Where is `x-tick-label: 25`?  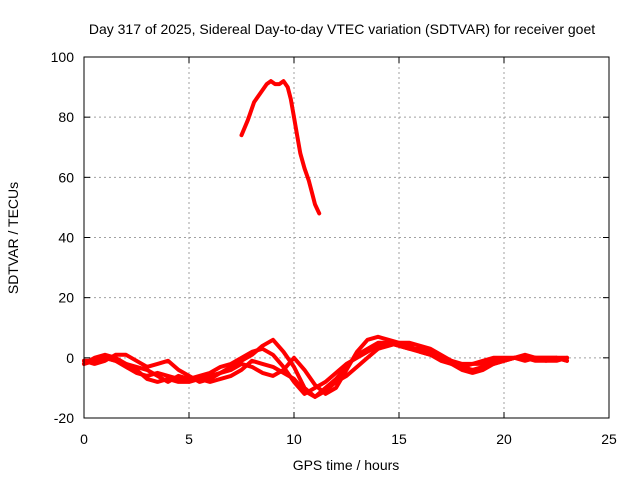
x-tick-label: 25 is located at coordinates (609, 439).